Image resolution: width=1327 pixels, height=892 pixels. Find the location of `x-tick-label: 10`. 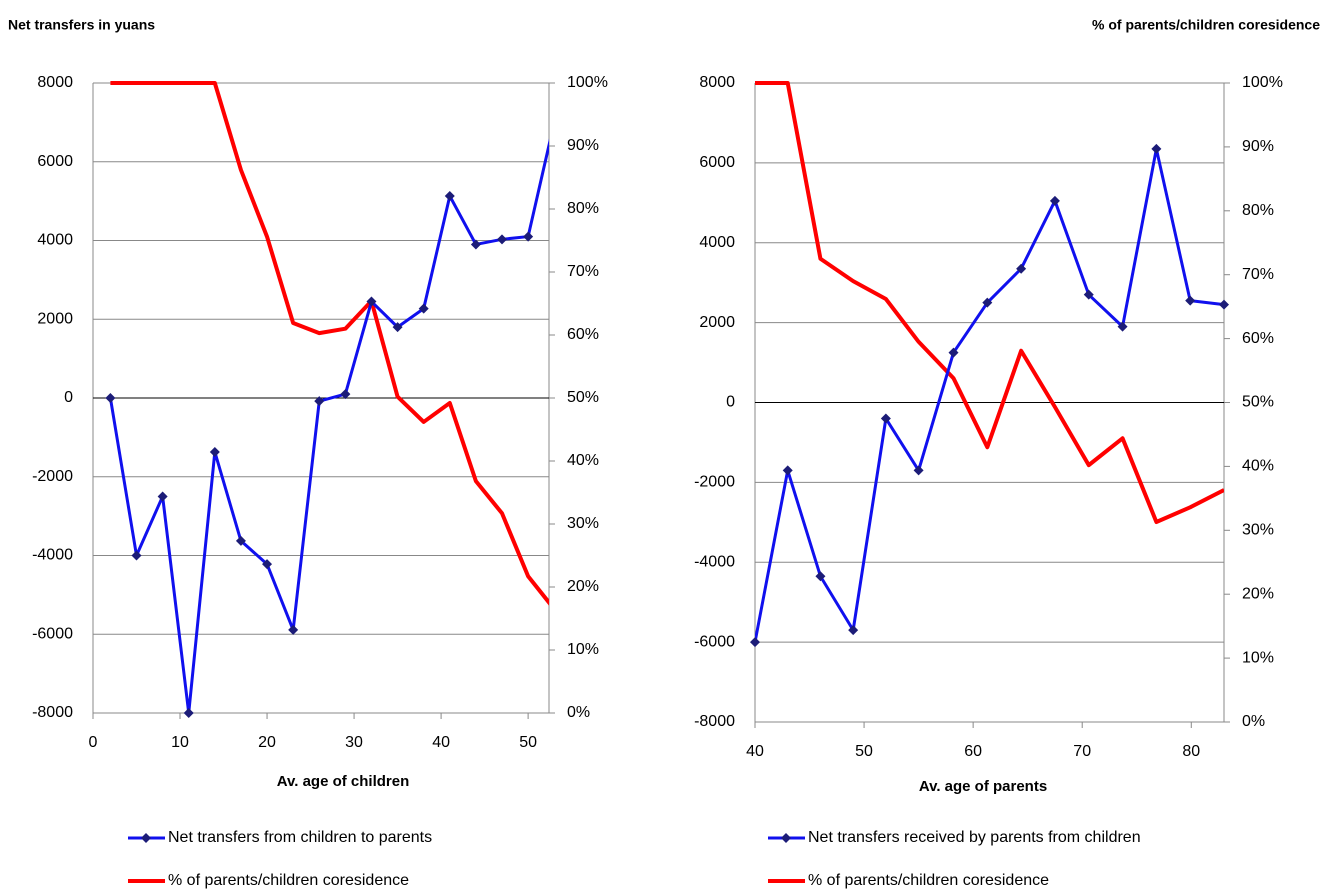

x-tick-label: 10 is located at coordinates (180, 742).